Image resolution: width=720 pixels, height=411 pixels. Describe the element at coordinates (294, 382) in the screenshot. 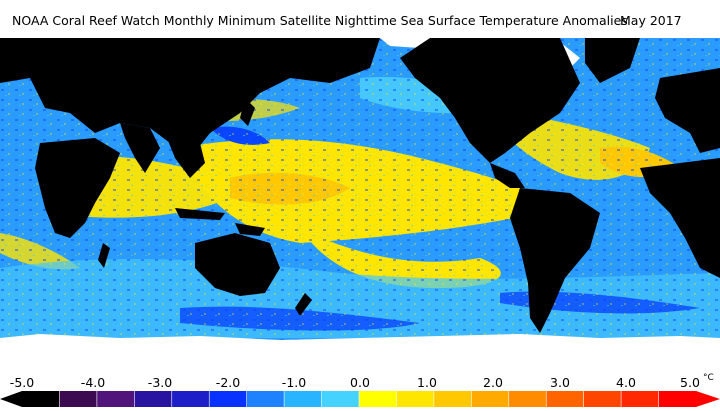

I see `tick-label: -1.0` at that location.